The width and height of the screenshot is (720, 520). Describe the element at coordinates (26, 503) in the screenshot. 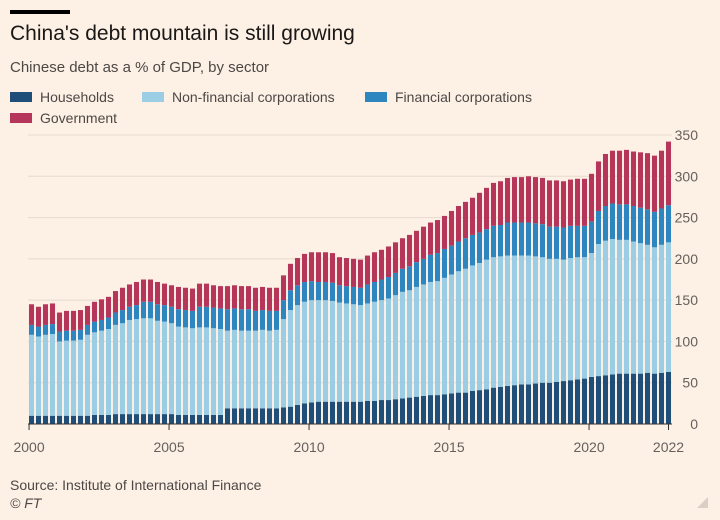

I see `copyright-credit: © FT` at that location.